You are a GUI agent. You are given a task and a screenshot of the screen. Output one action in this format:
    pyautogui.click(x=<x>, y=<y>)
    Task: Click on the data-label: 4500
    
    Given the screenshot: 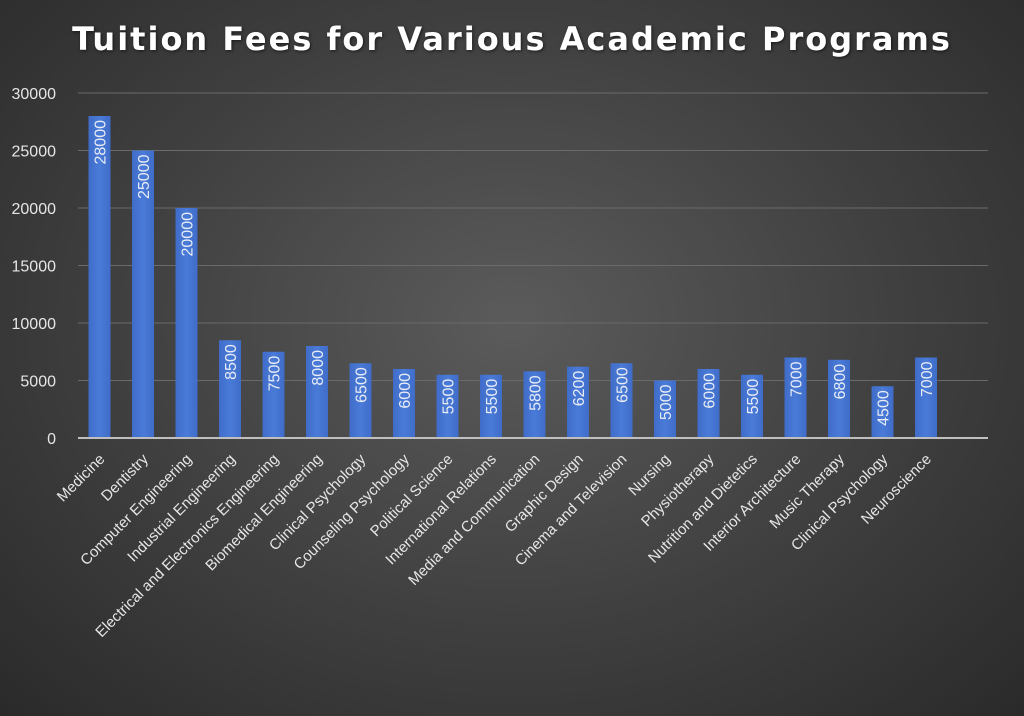 What is the action you would take?
    pyautogui.click(x=884, y=408)
    